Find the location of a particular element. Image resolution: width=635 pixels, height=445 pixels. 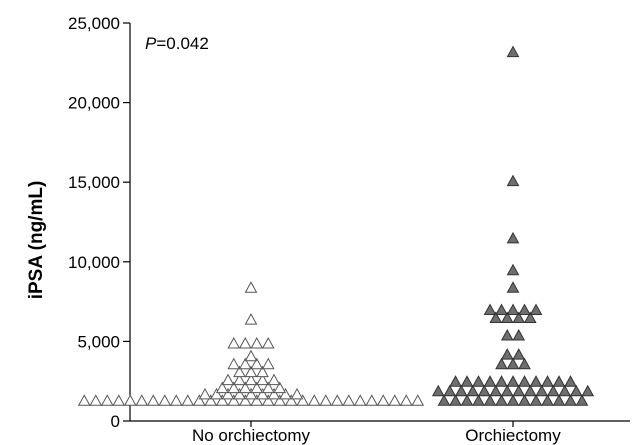

y-axis-label: iPSA (ng/mL) is located at coordinates (36, 240).